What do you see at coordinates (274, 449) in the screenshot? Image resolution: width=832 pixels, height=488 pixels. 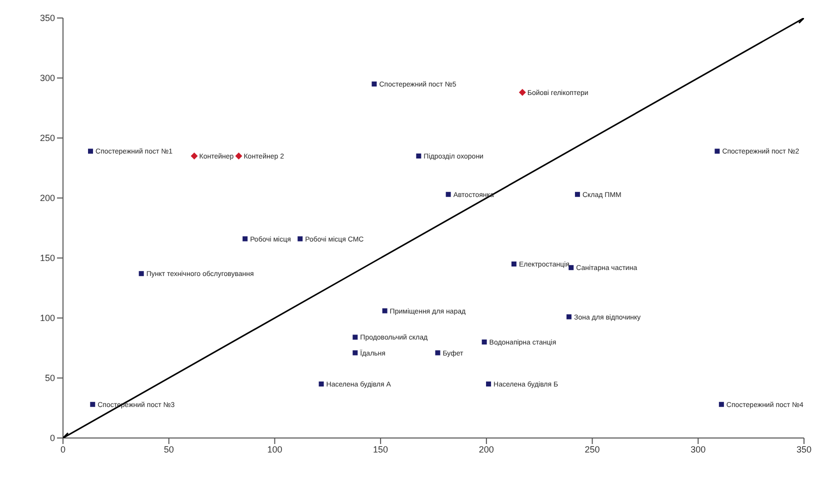 I see `x-tick-label: 100` at bounding box center [274, 449].